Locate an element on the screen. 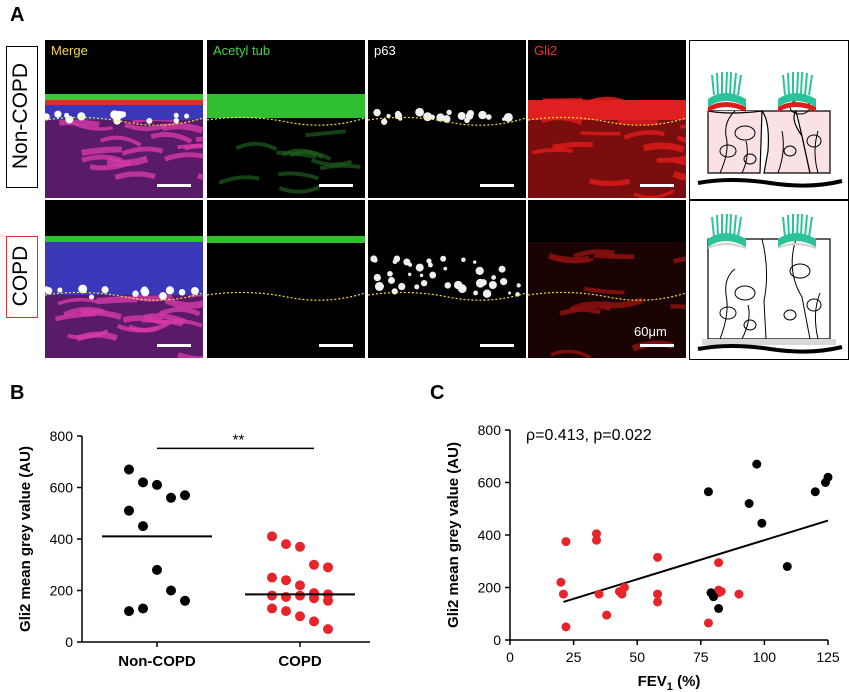  x-tick-label: 75 is located at coordinates (701, 657).